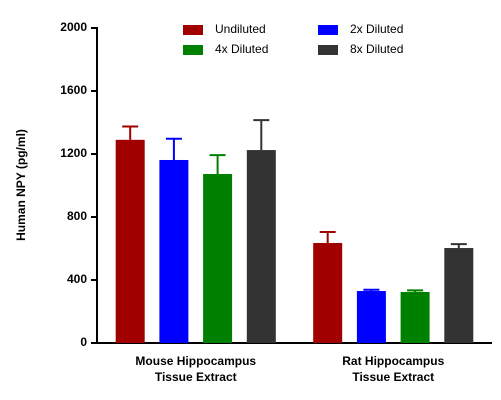 Image resolution: width=501 pixels, height=400 pixels. I want to click on x-tick-label: Mouse Hippocampus, so click(195, 361).